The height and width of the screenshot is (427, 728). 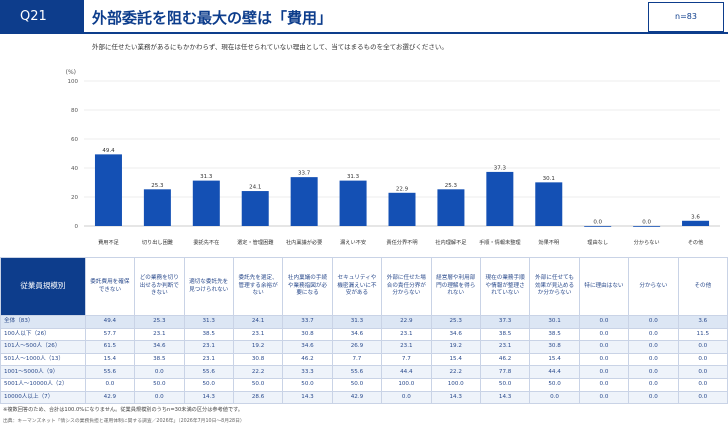 I want to click on category-label: 責任分界不明, so click(x=401, y=242).